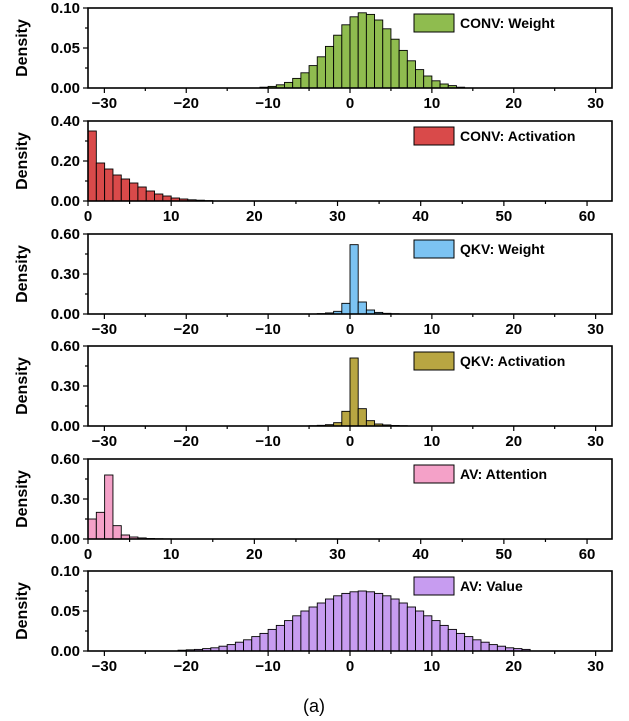 The image size is (629, 721). I want to click on legend-label: AV: Attention, so click(503, 474).